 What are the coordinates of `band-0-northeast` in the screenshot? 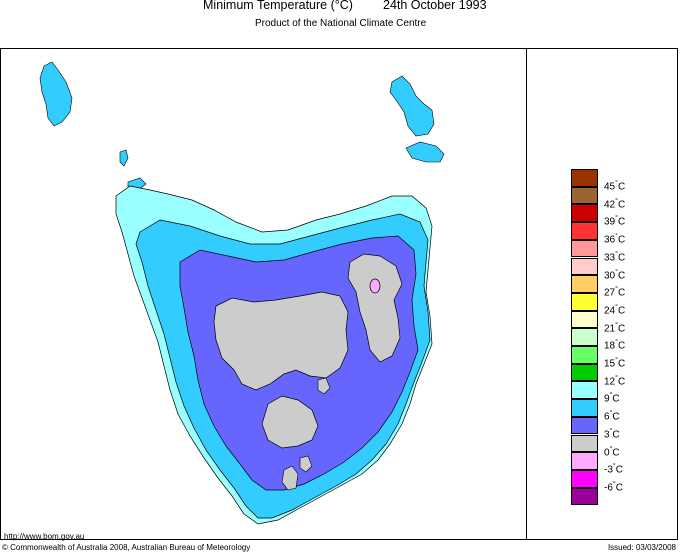 It's located at (375, 308).